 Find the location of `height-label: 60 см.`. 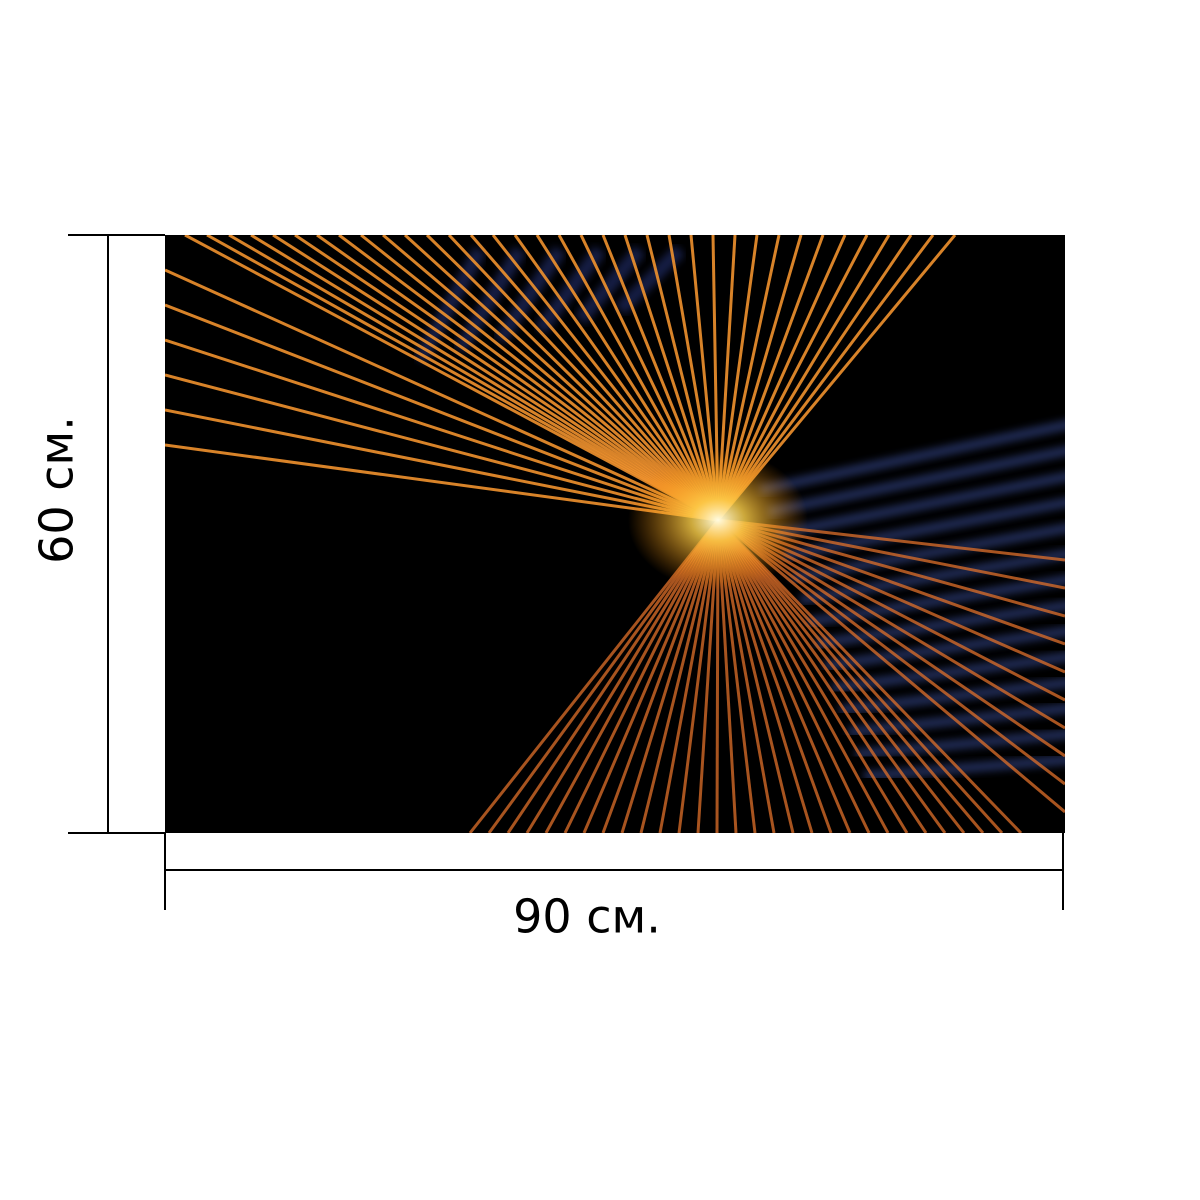

height-label: 60 см. is located at coordinates (57, 490).